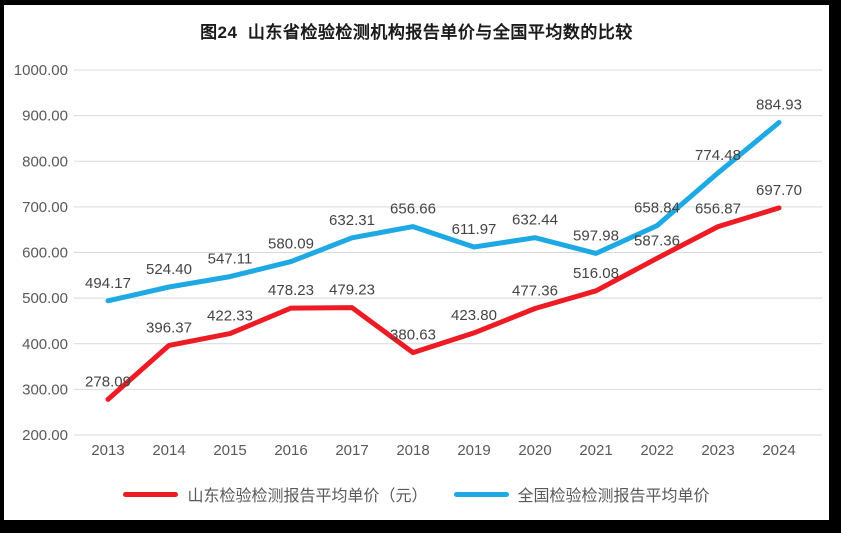 Image resolution: width=841 pixels, height=533 pixels. What do you see at coordinates (352, 220) in the screenshot?
I see `data-label: 632.31` at bounding box center [352, 220].